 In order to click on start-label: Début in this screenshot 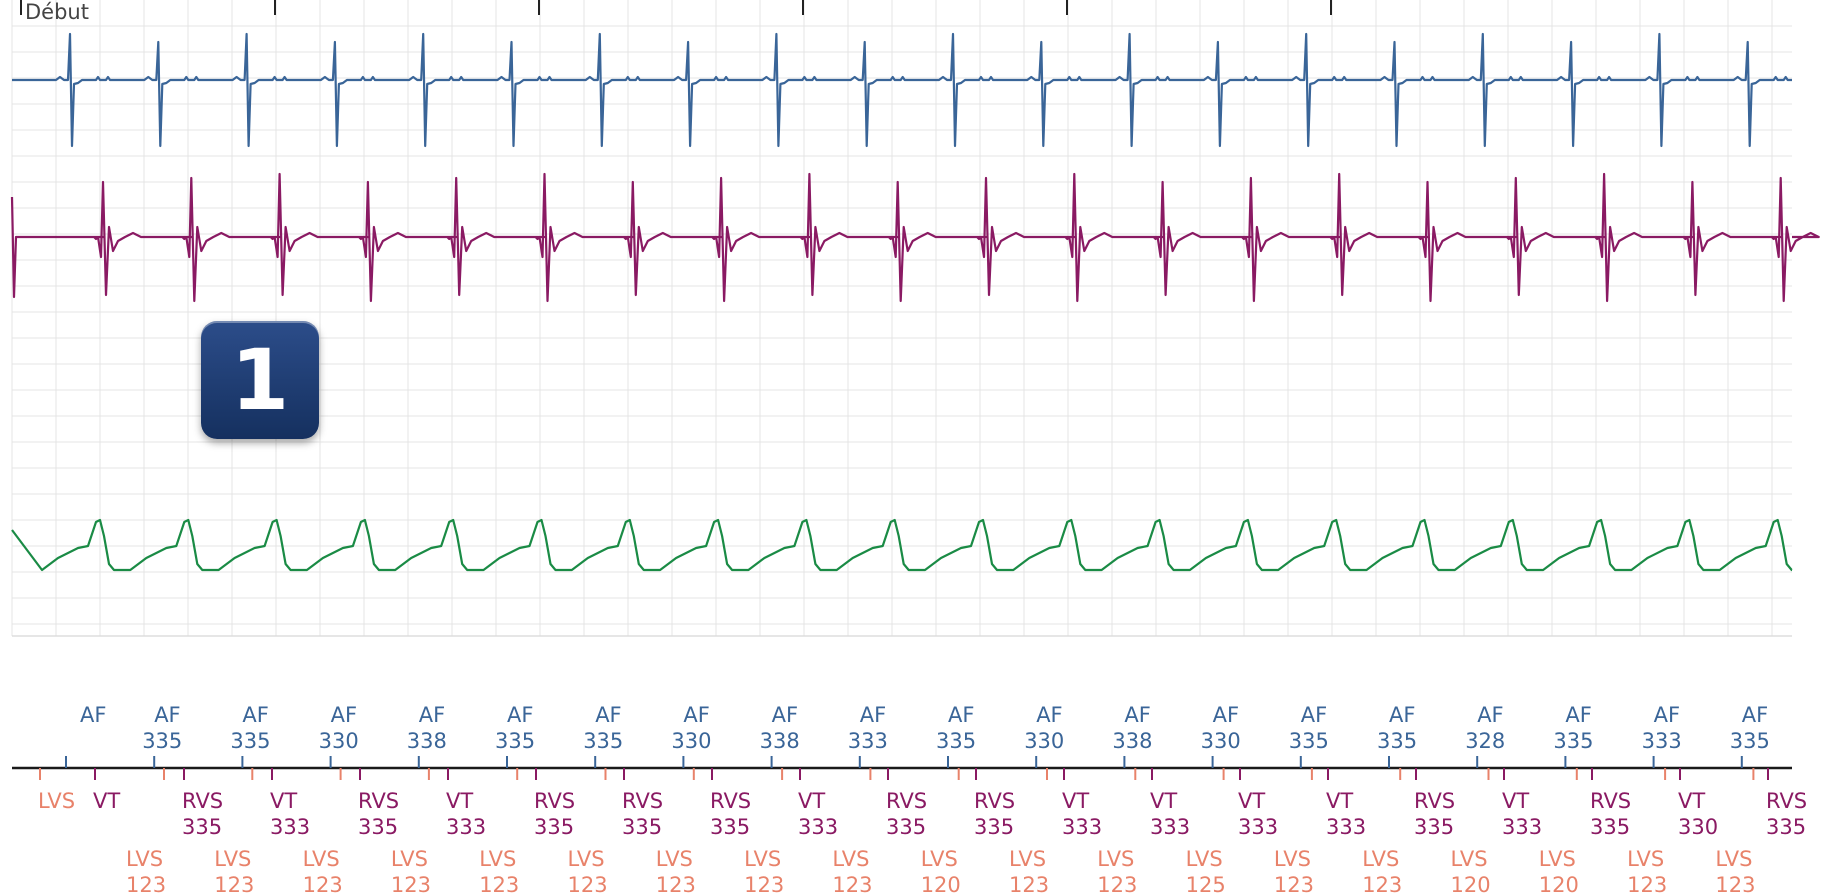, I will do `click(57, 12)`.